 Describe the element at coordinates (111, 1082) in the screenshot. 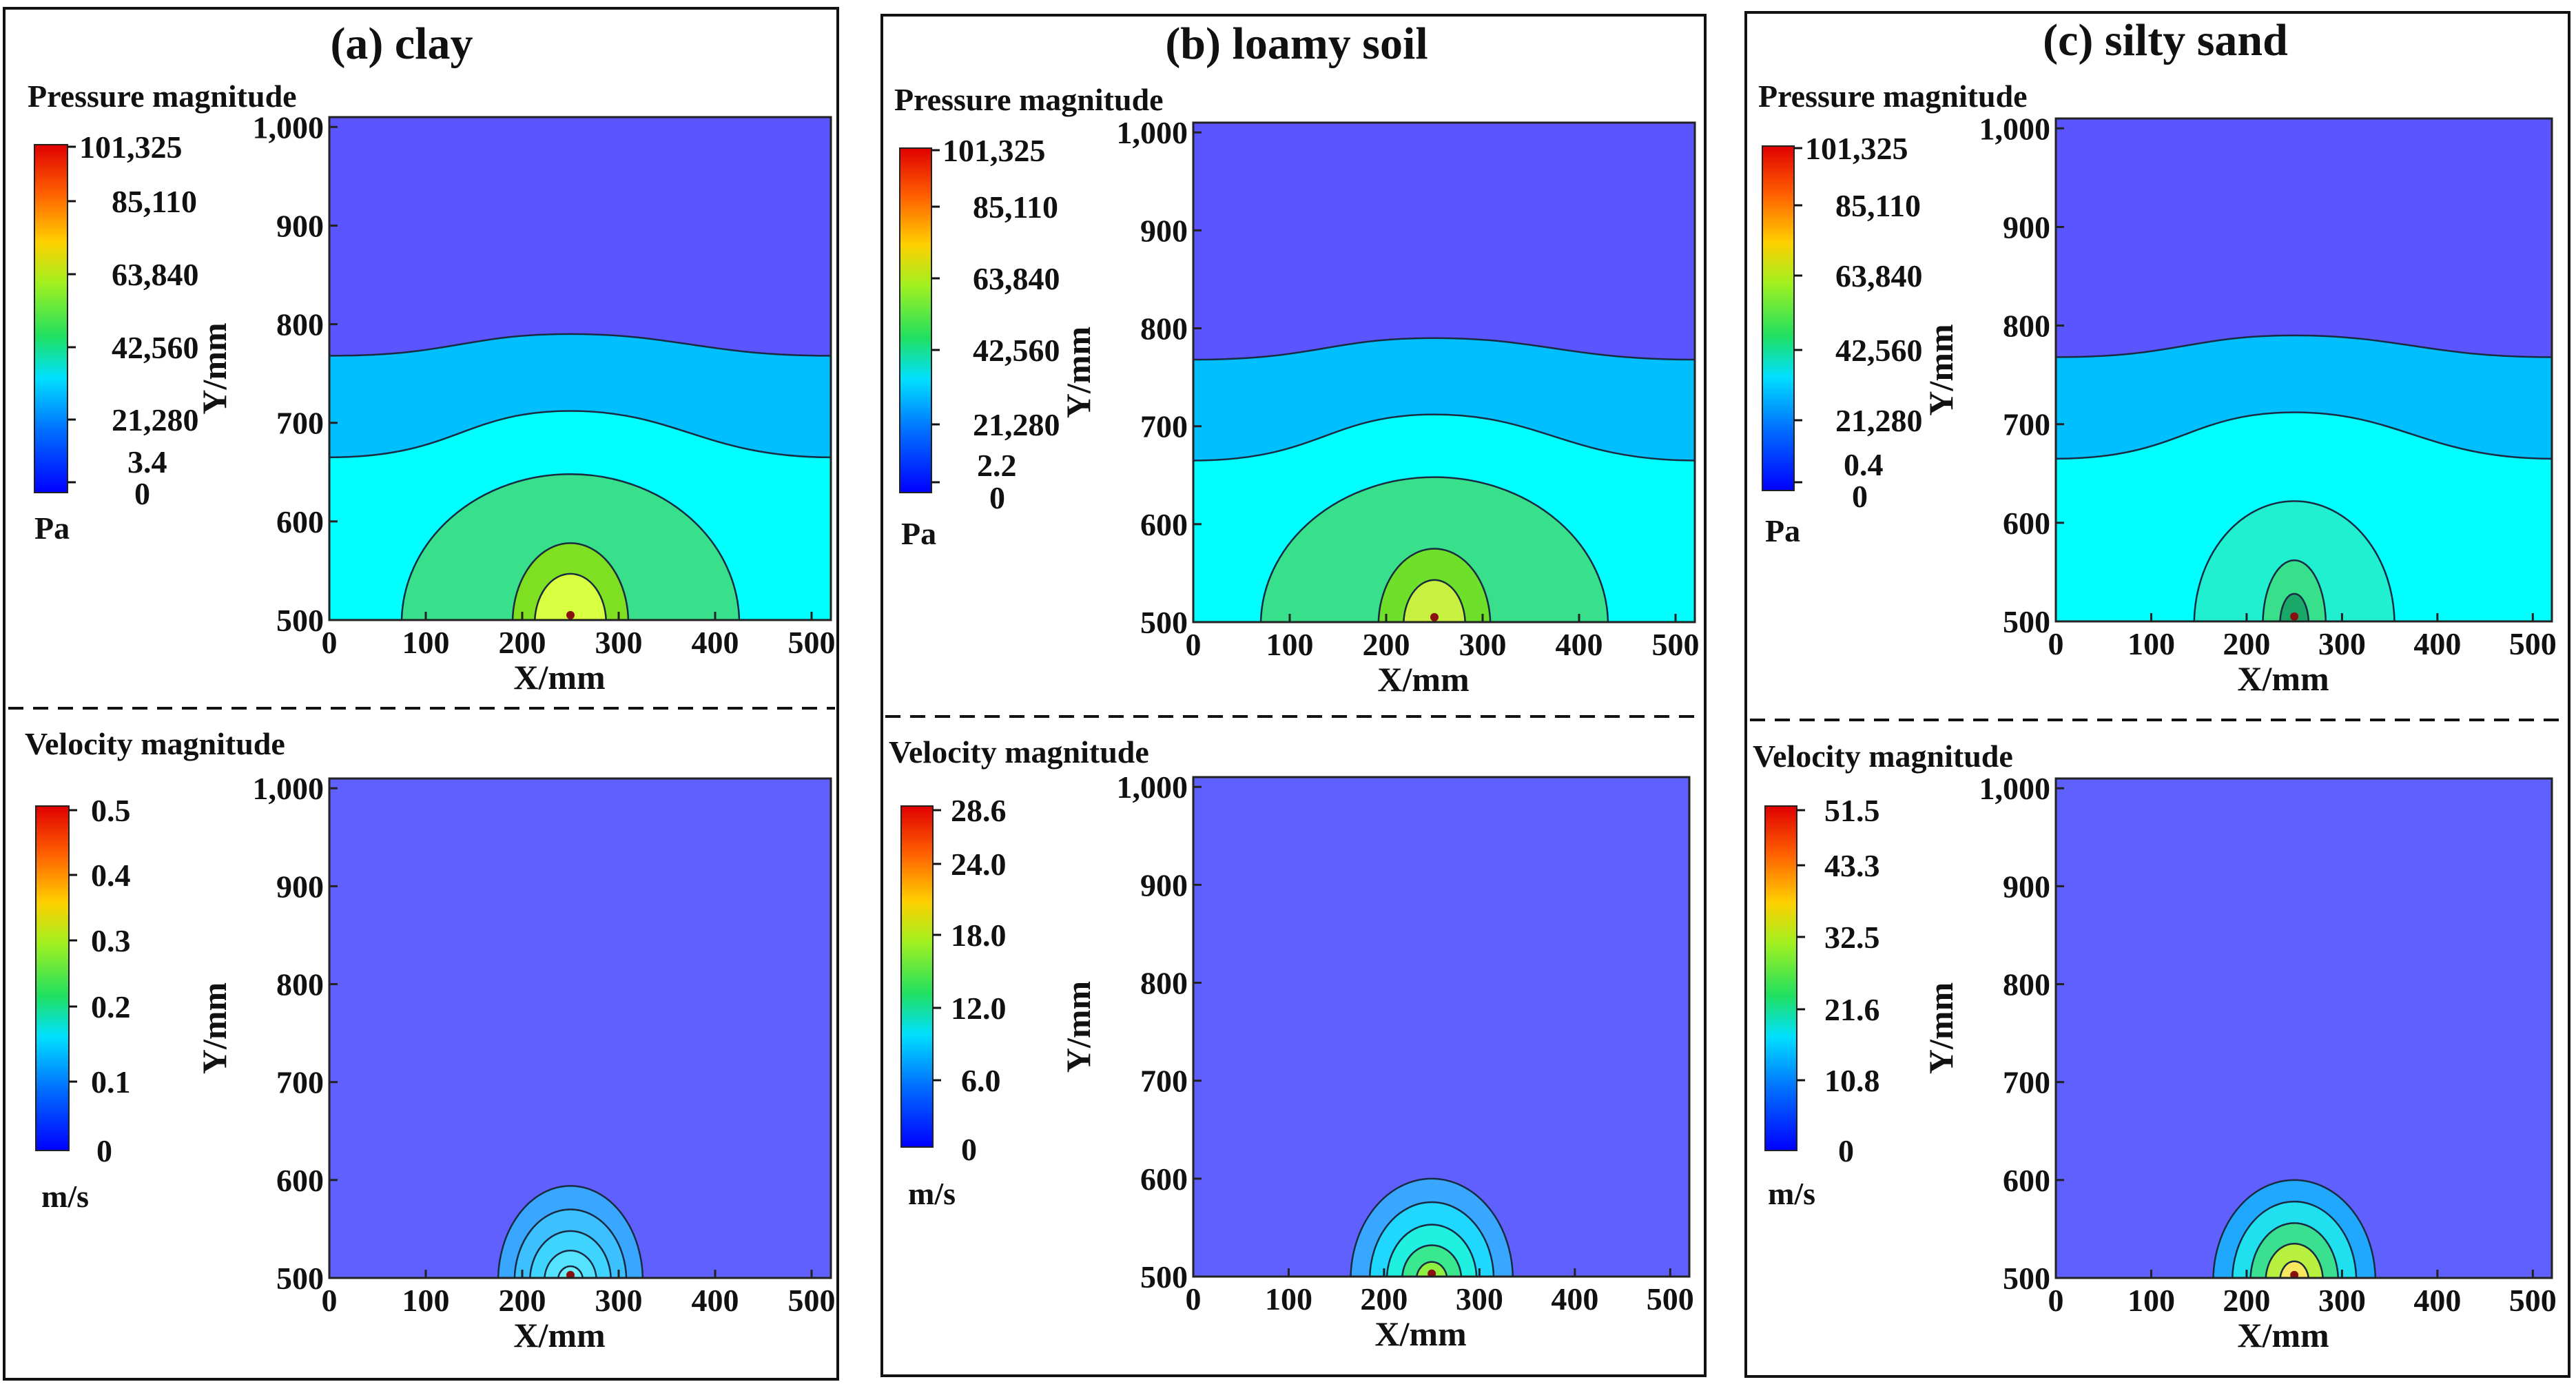

I see `colorbar-tick-label: 0.1` at that location.